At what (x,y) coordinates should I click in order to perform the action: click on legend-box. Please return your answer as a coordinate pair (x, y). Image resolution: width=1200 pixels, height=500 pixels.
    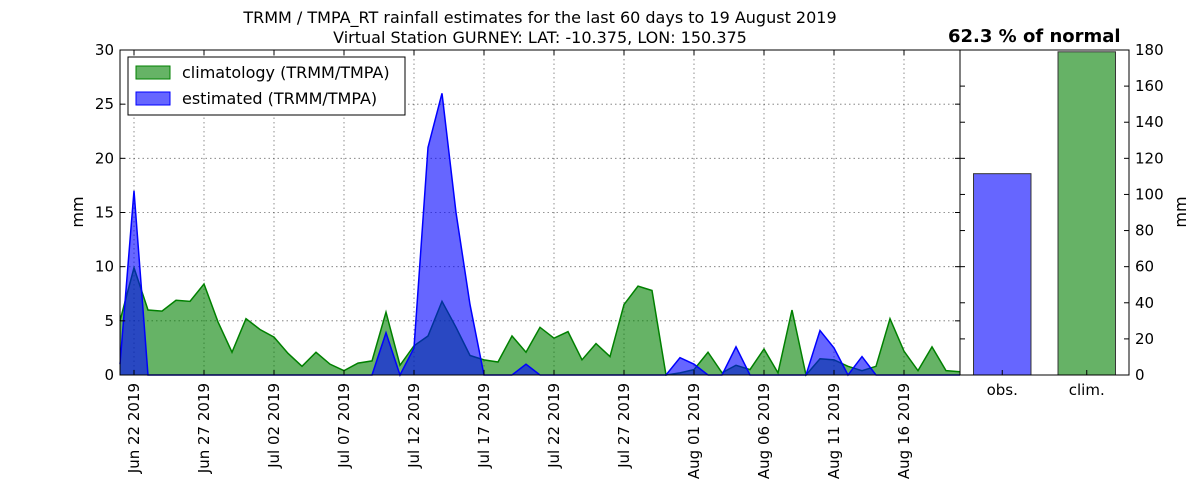
    Looking at the image, I should click on (266, 86).